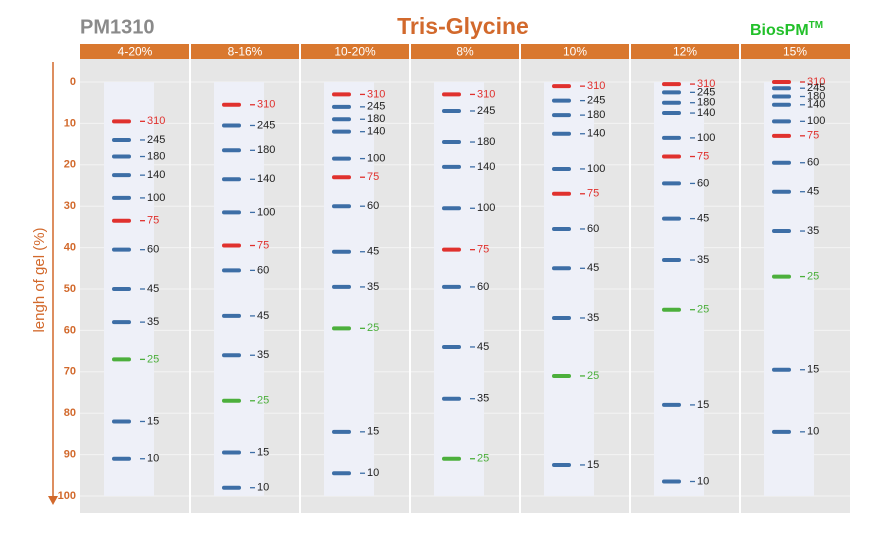  I want to click on brand: BiosPMTM, so click(786, 30).